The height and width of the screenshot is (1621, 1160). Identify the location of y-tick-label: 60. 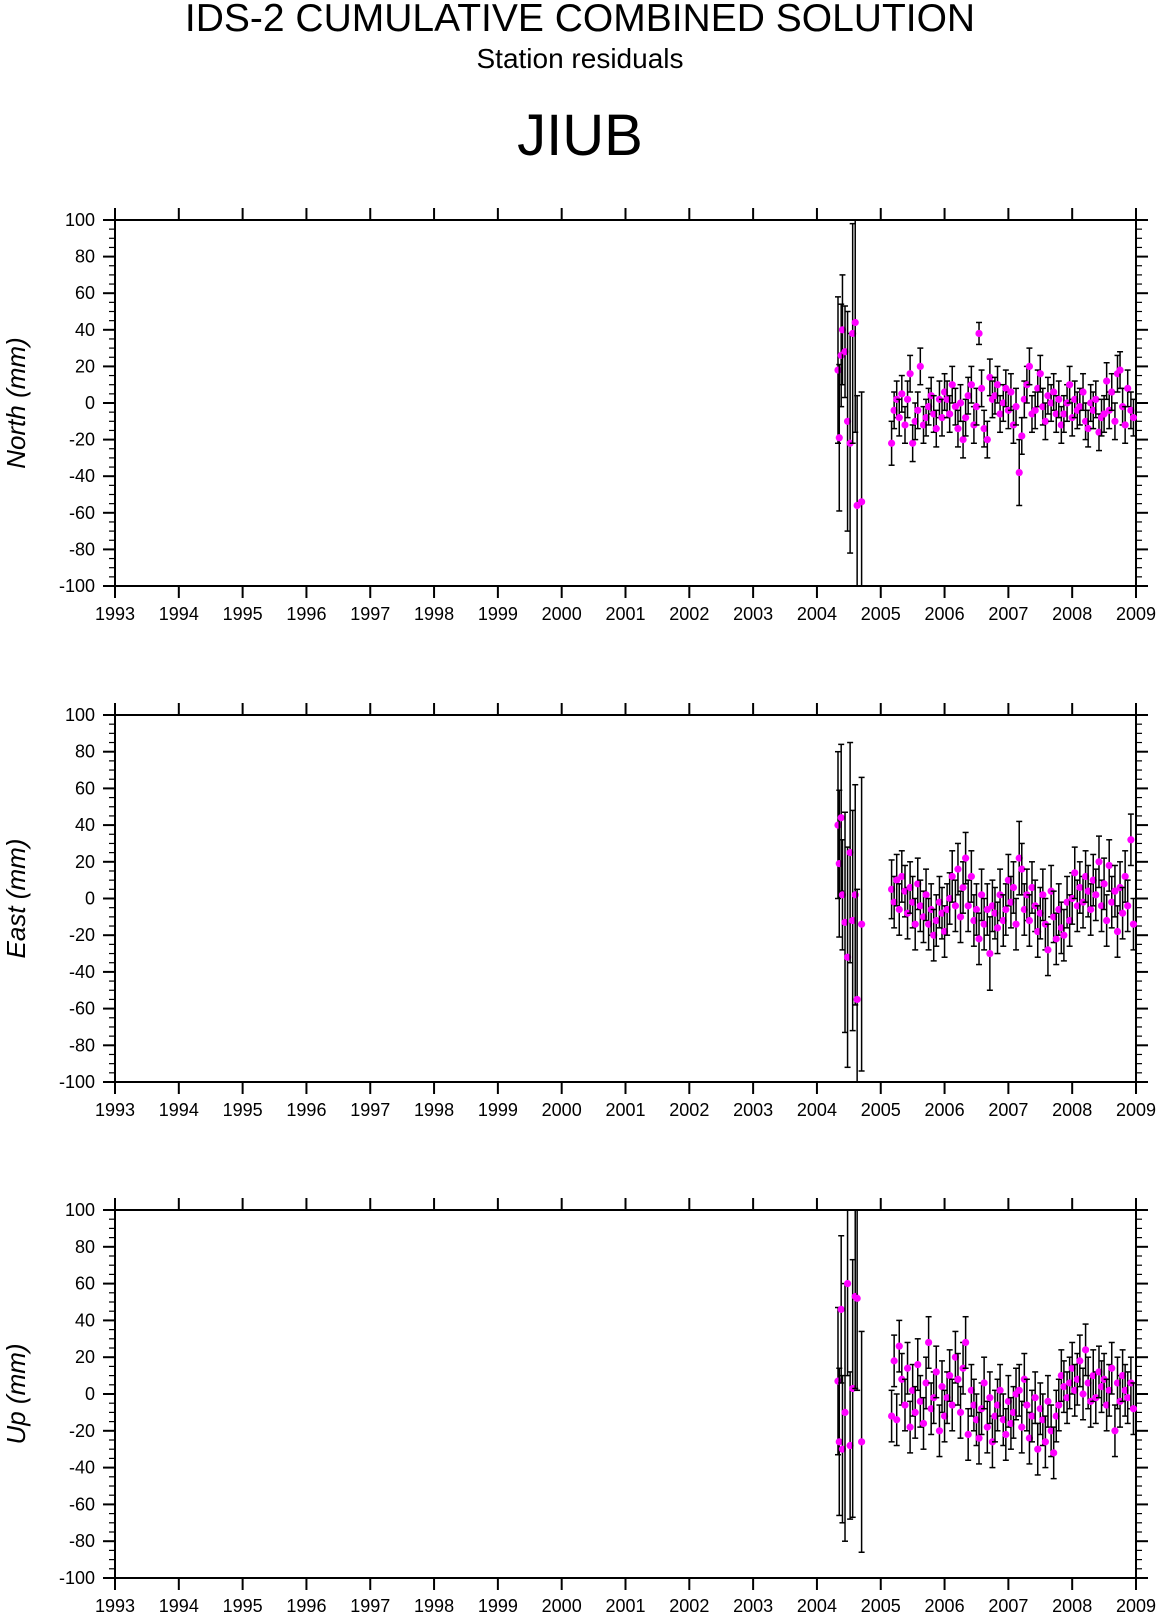
(85, 1284).